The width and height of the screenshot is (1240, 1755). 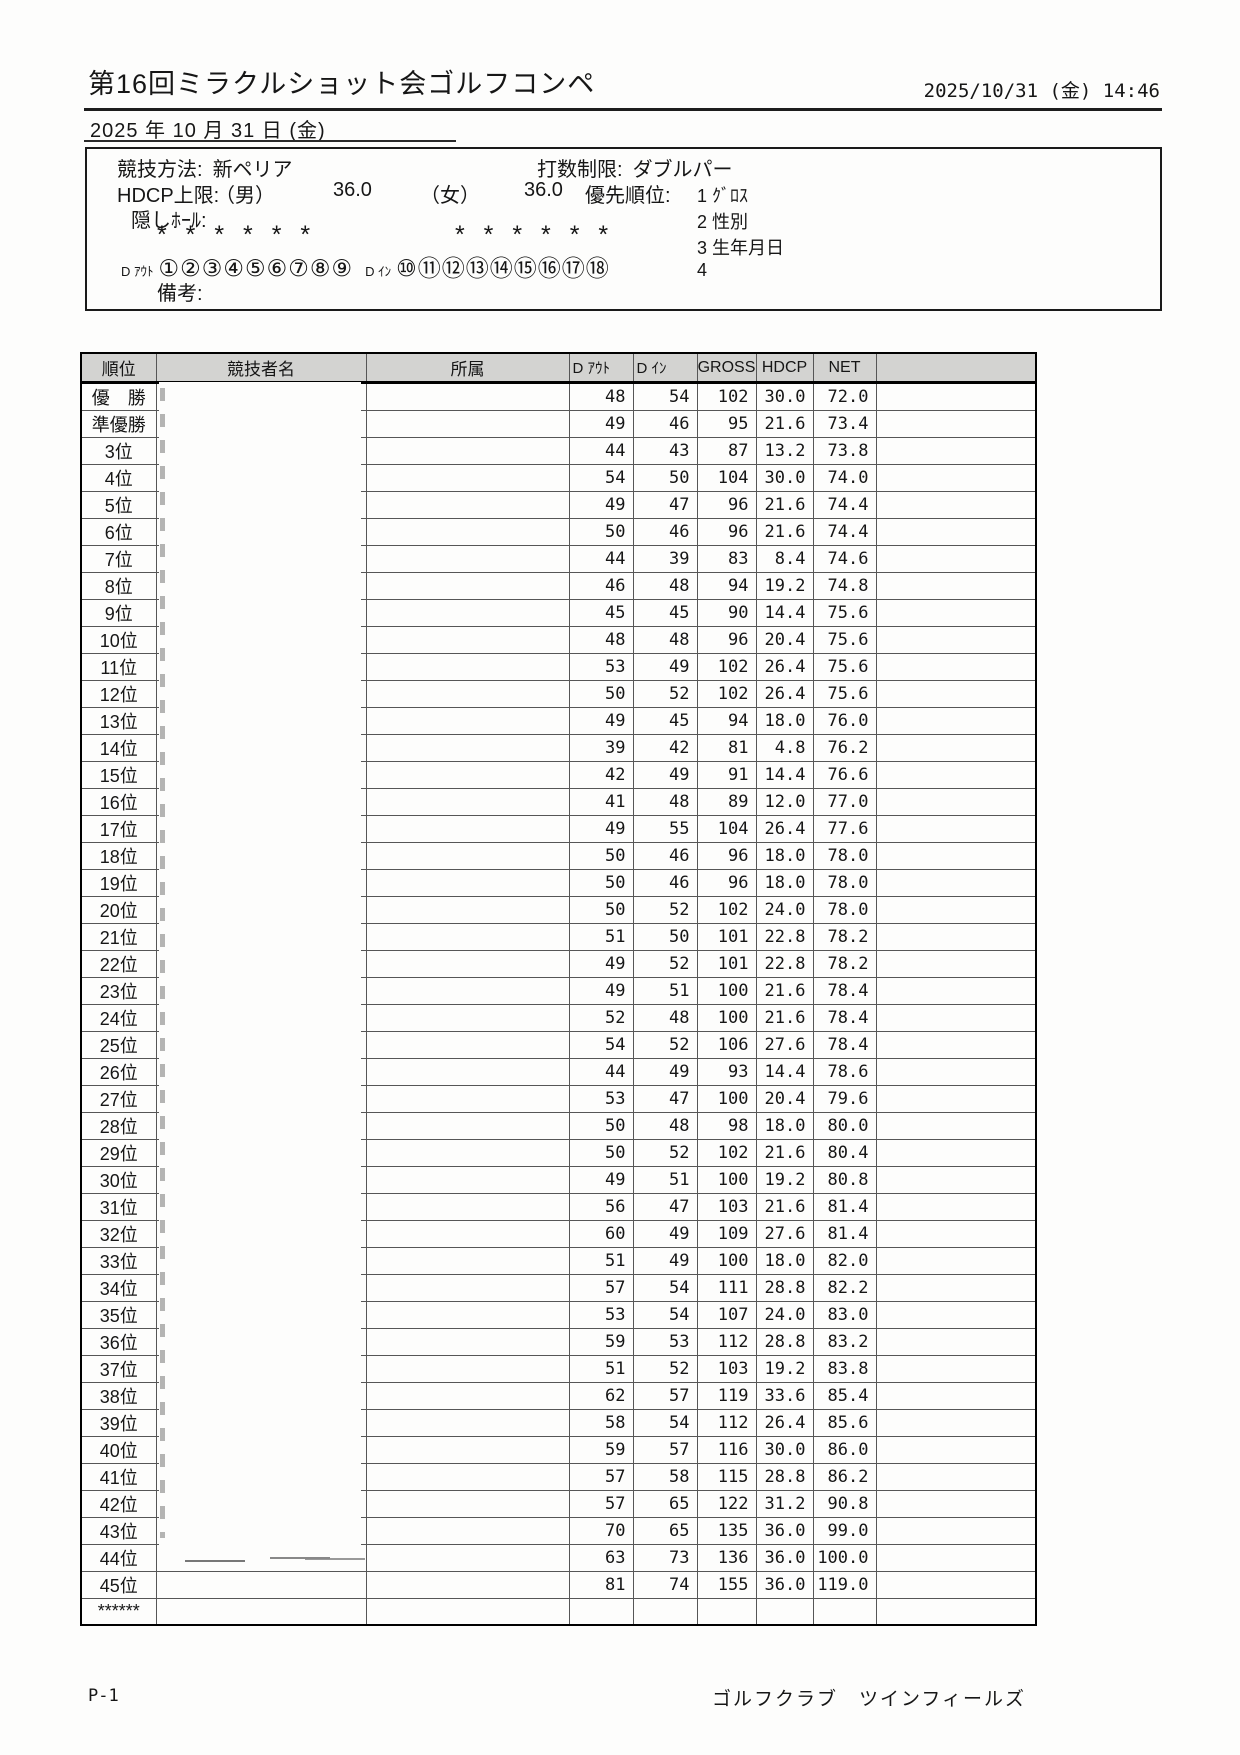 I want to click on col-header-extra, so click(x=956, y=368).